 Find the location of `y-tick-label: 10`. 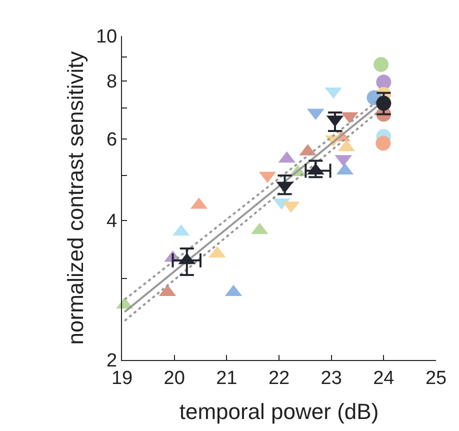

y-tick-label: 10 is located at coordinates (107, 37).